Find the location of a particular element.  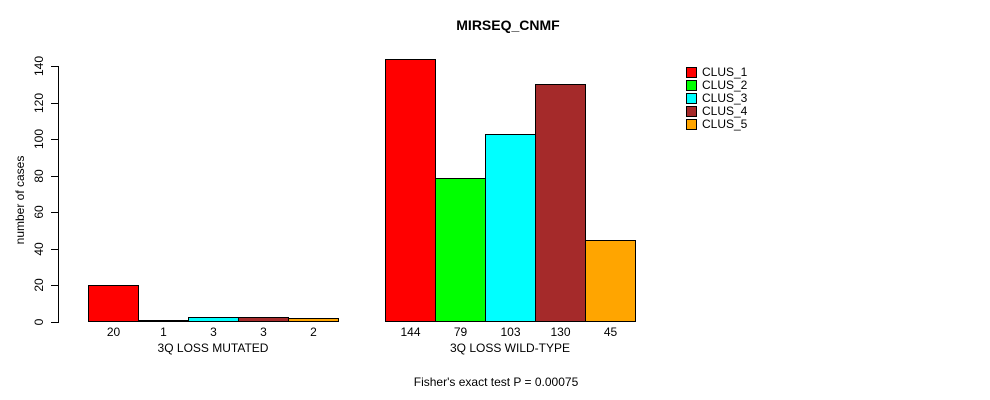

y-tick-label: 100 is located at coordinates (39, 139).